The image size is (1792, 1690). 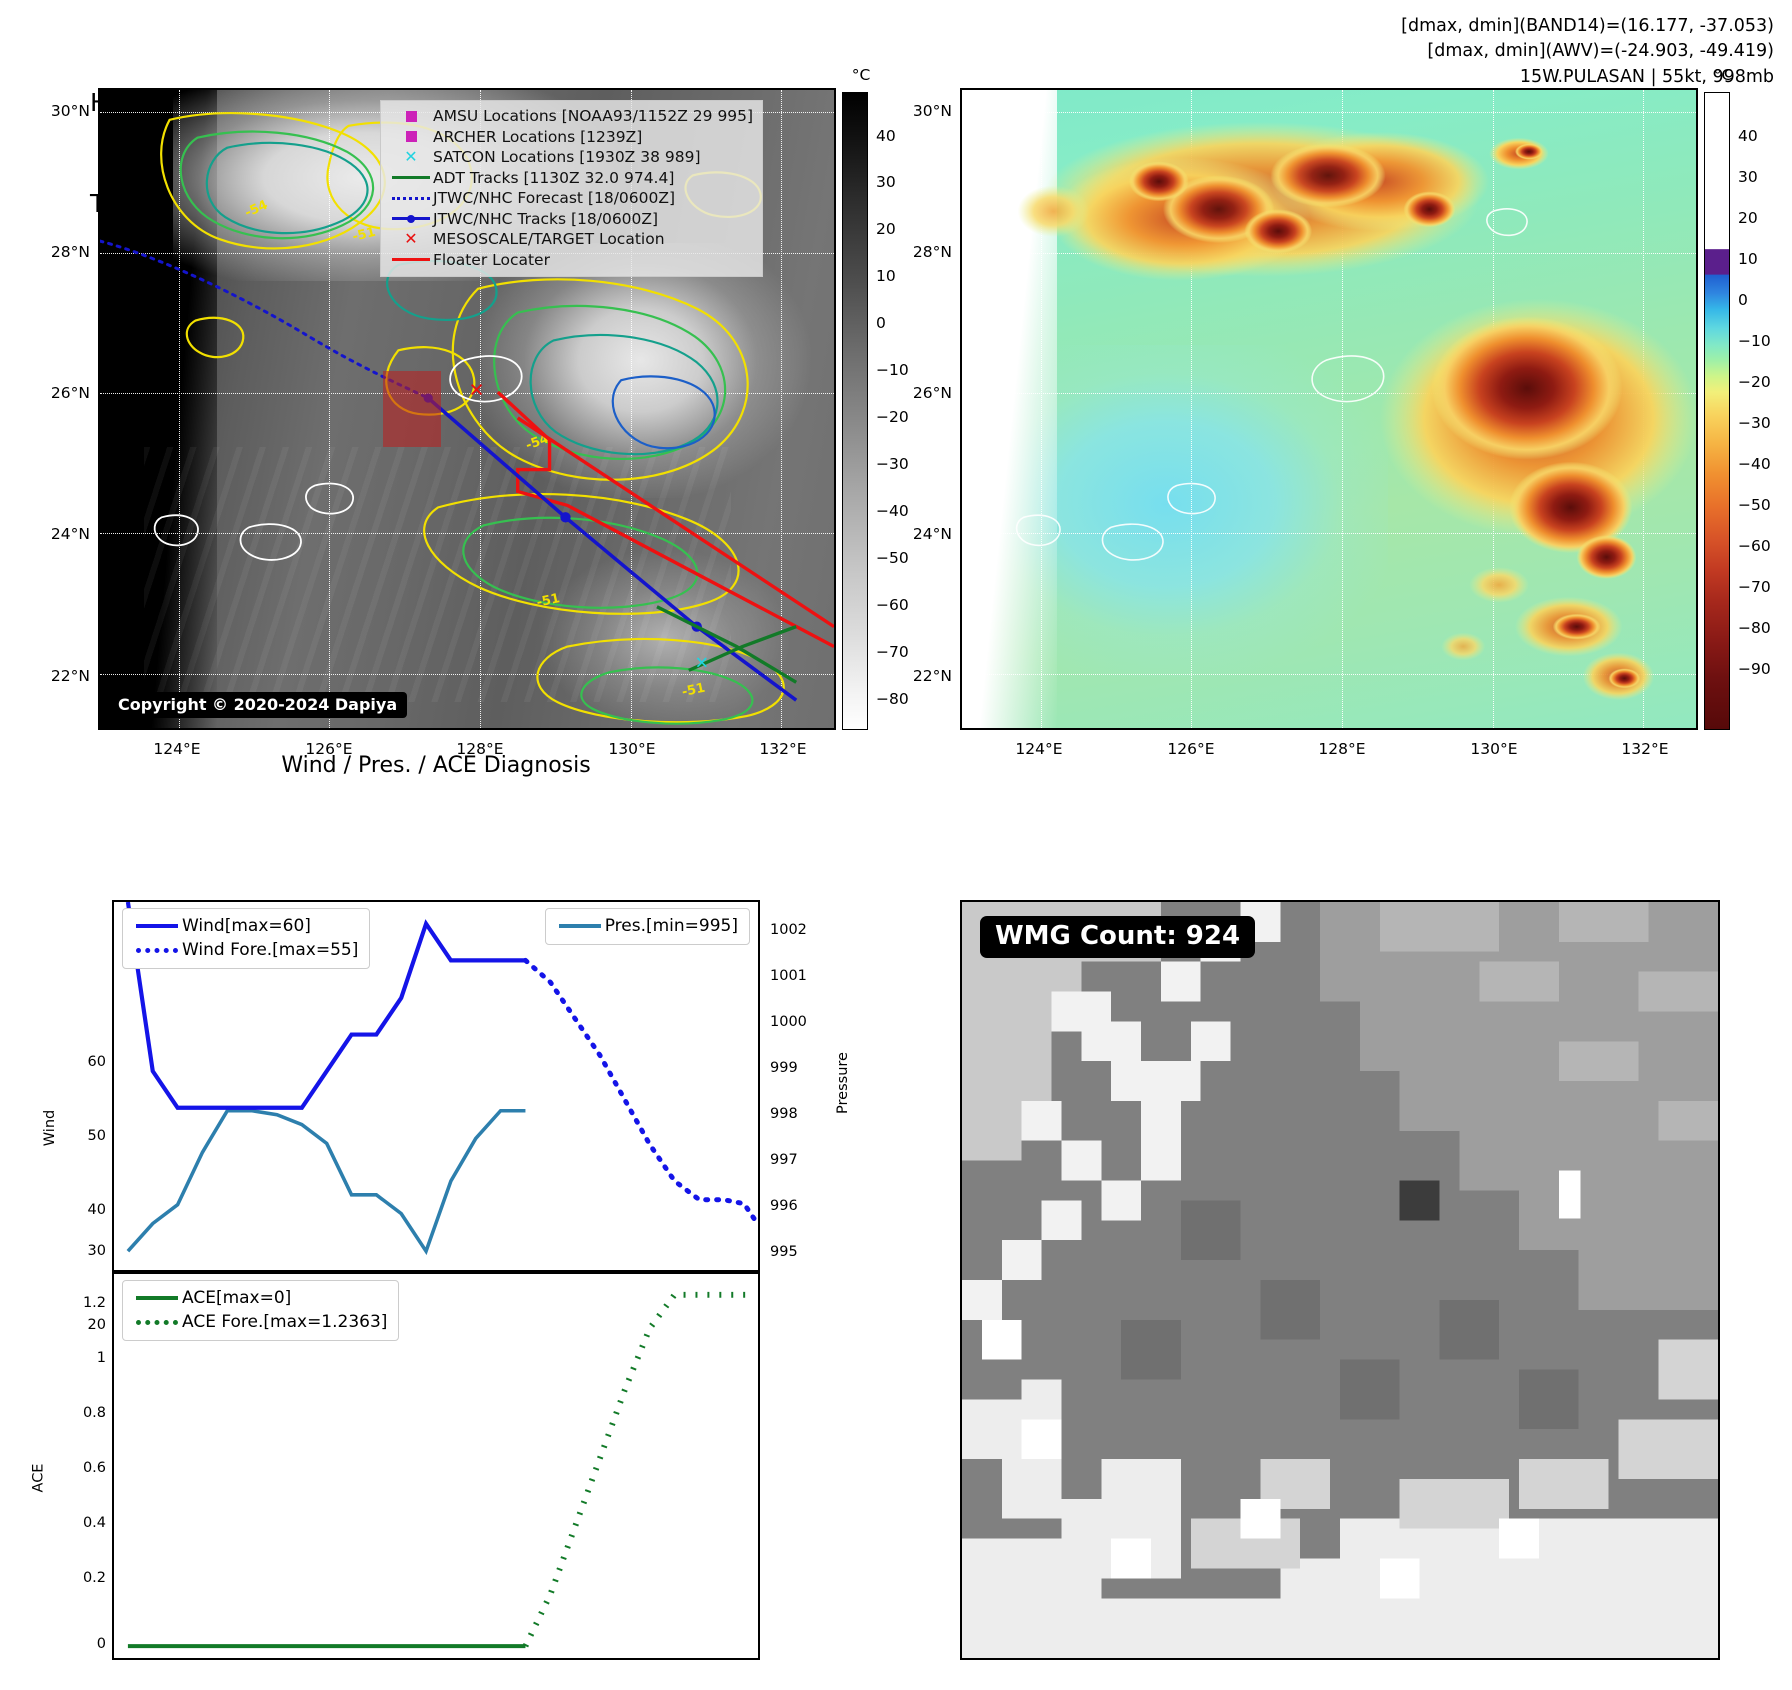 I want to click on adt-line-icon, so click(x=411, y=178).